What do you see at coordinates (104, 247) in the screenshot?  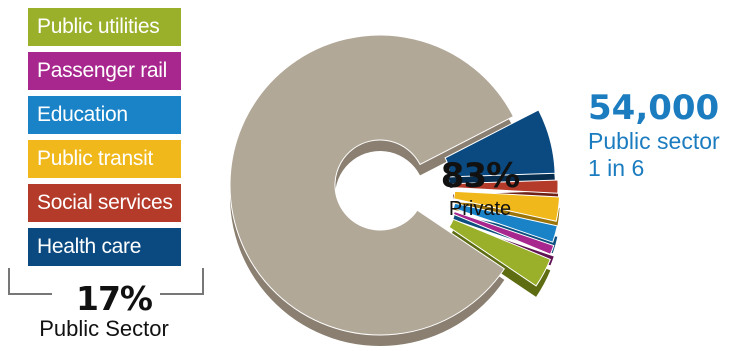 I see `legend-item-health-care: Health care` at bounding box center [104, 247].